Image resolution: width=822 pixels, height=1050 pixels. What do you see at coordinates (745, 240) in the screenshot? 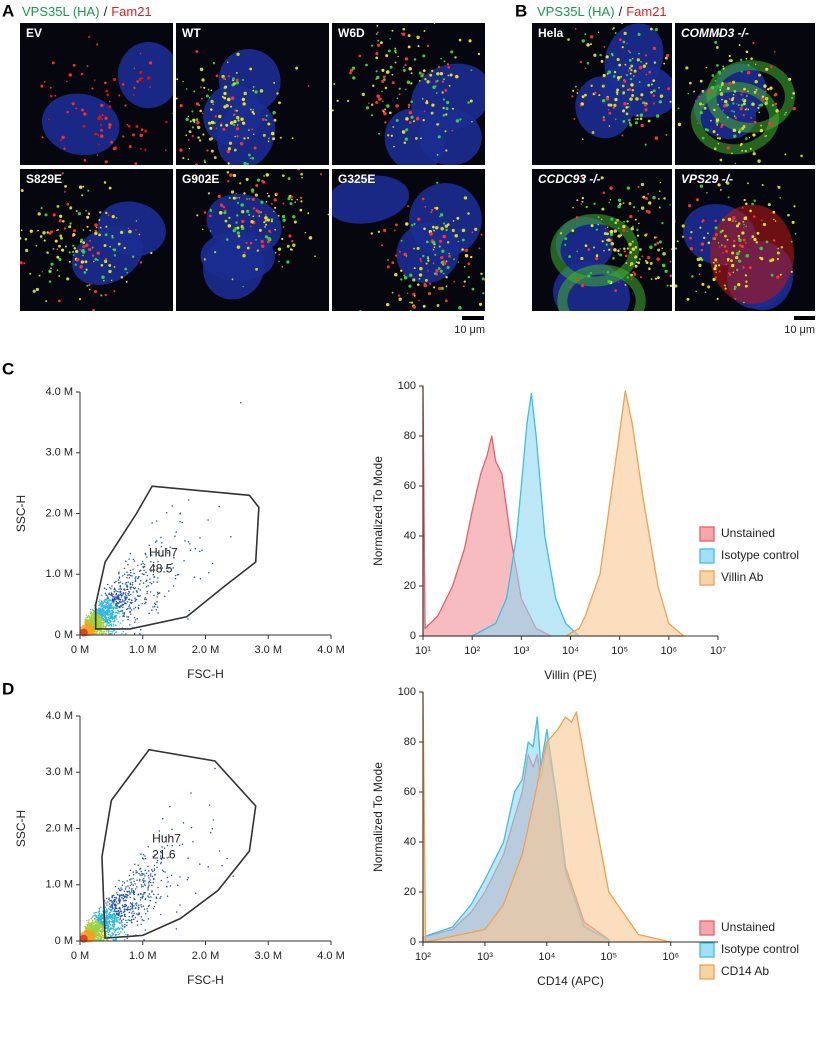
I see `micrograph: VPS29 -/-` at bounding box center [745, 240].